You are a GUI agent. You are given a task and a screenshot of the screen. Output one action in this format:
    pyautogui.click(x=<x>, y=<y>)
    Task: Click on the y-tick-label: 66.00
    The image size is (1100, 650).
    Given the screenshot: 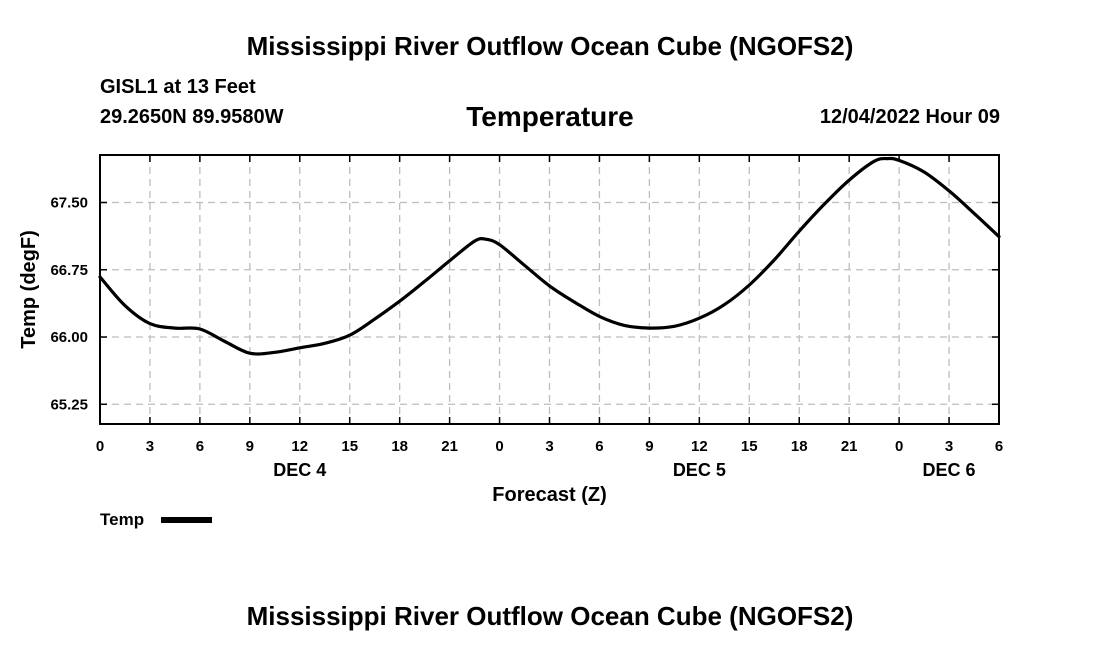 What is the action you would take?
    pyautogui.click(x=69, y=337)
    